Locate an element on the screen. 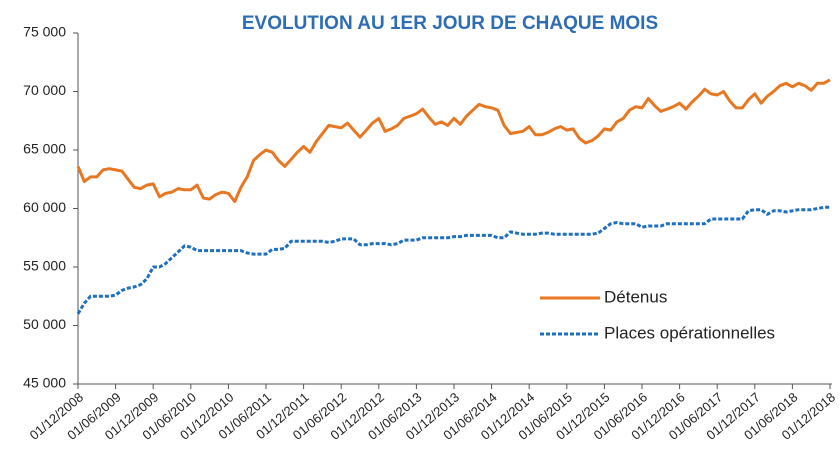 The width and height of the screenshot is (840, 465). chart-title: EVOLUTION AU 1ER JOUR DE CHAQUE MOIS is located at coordinates (450, 23).